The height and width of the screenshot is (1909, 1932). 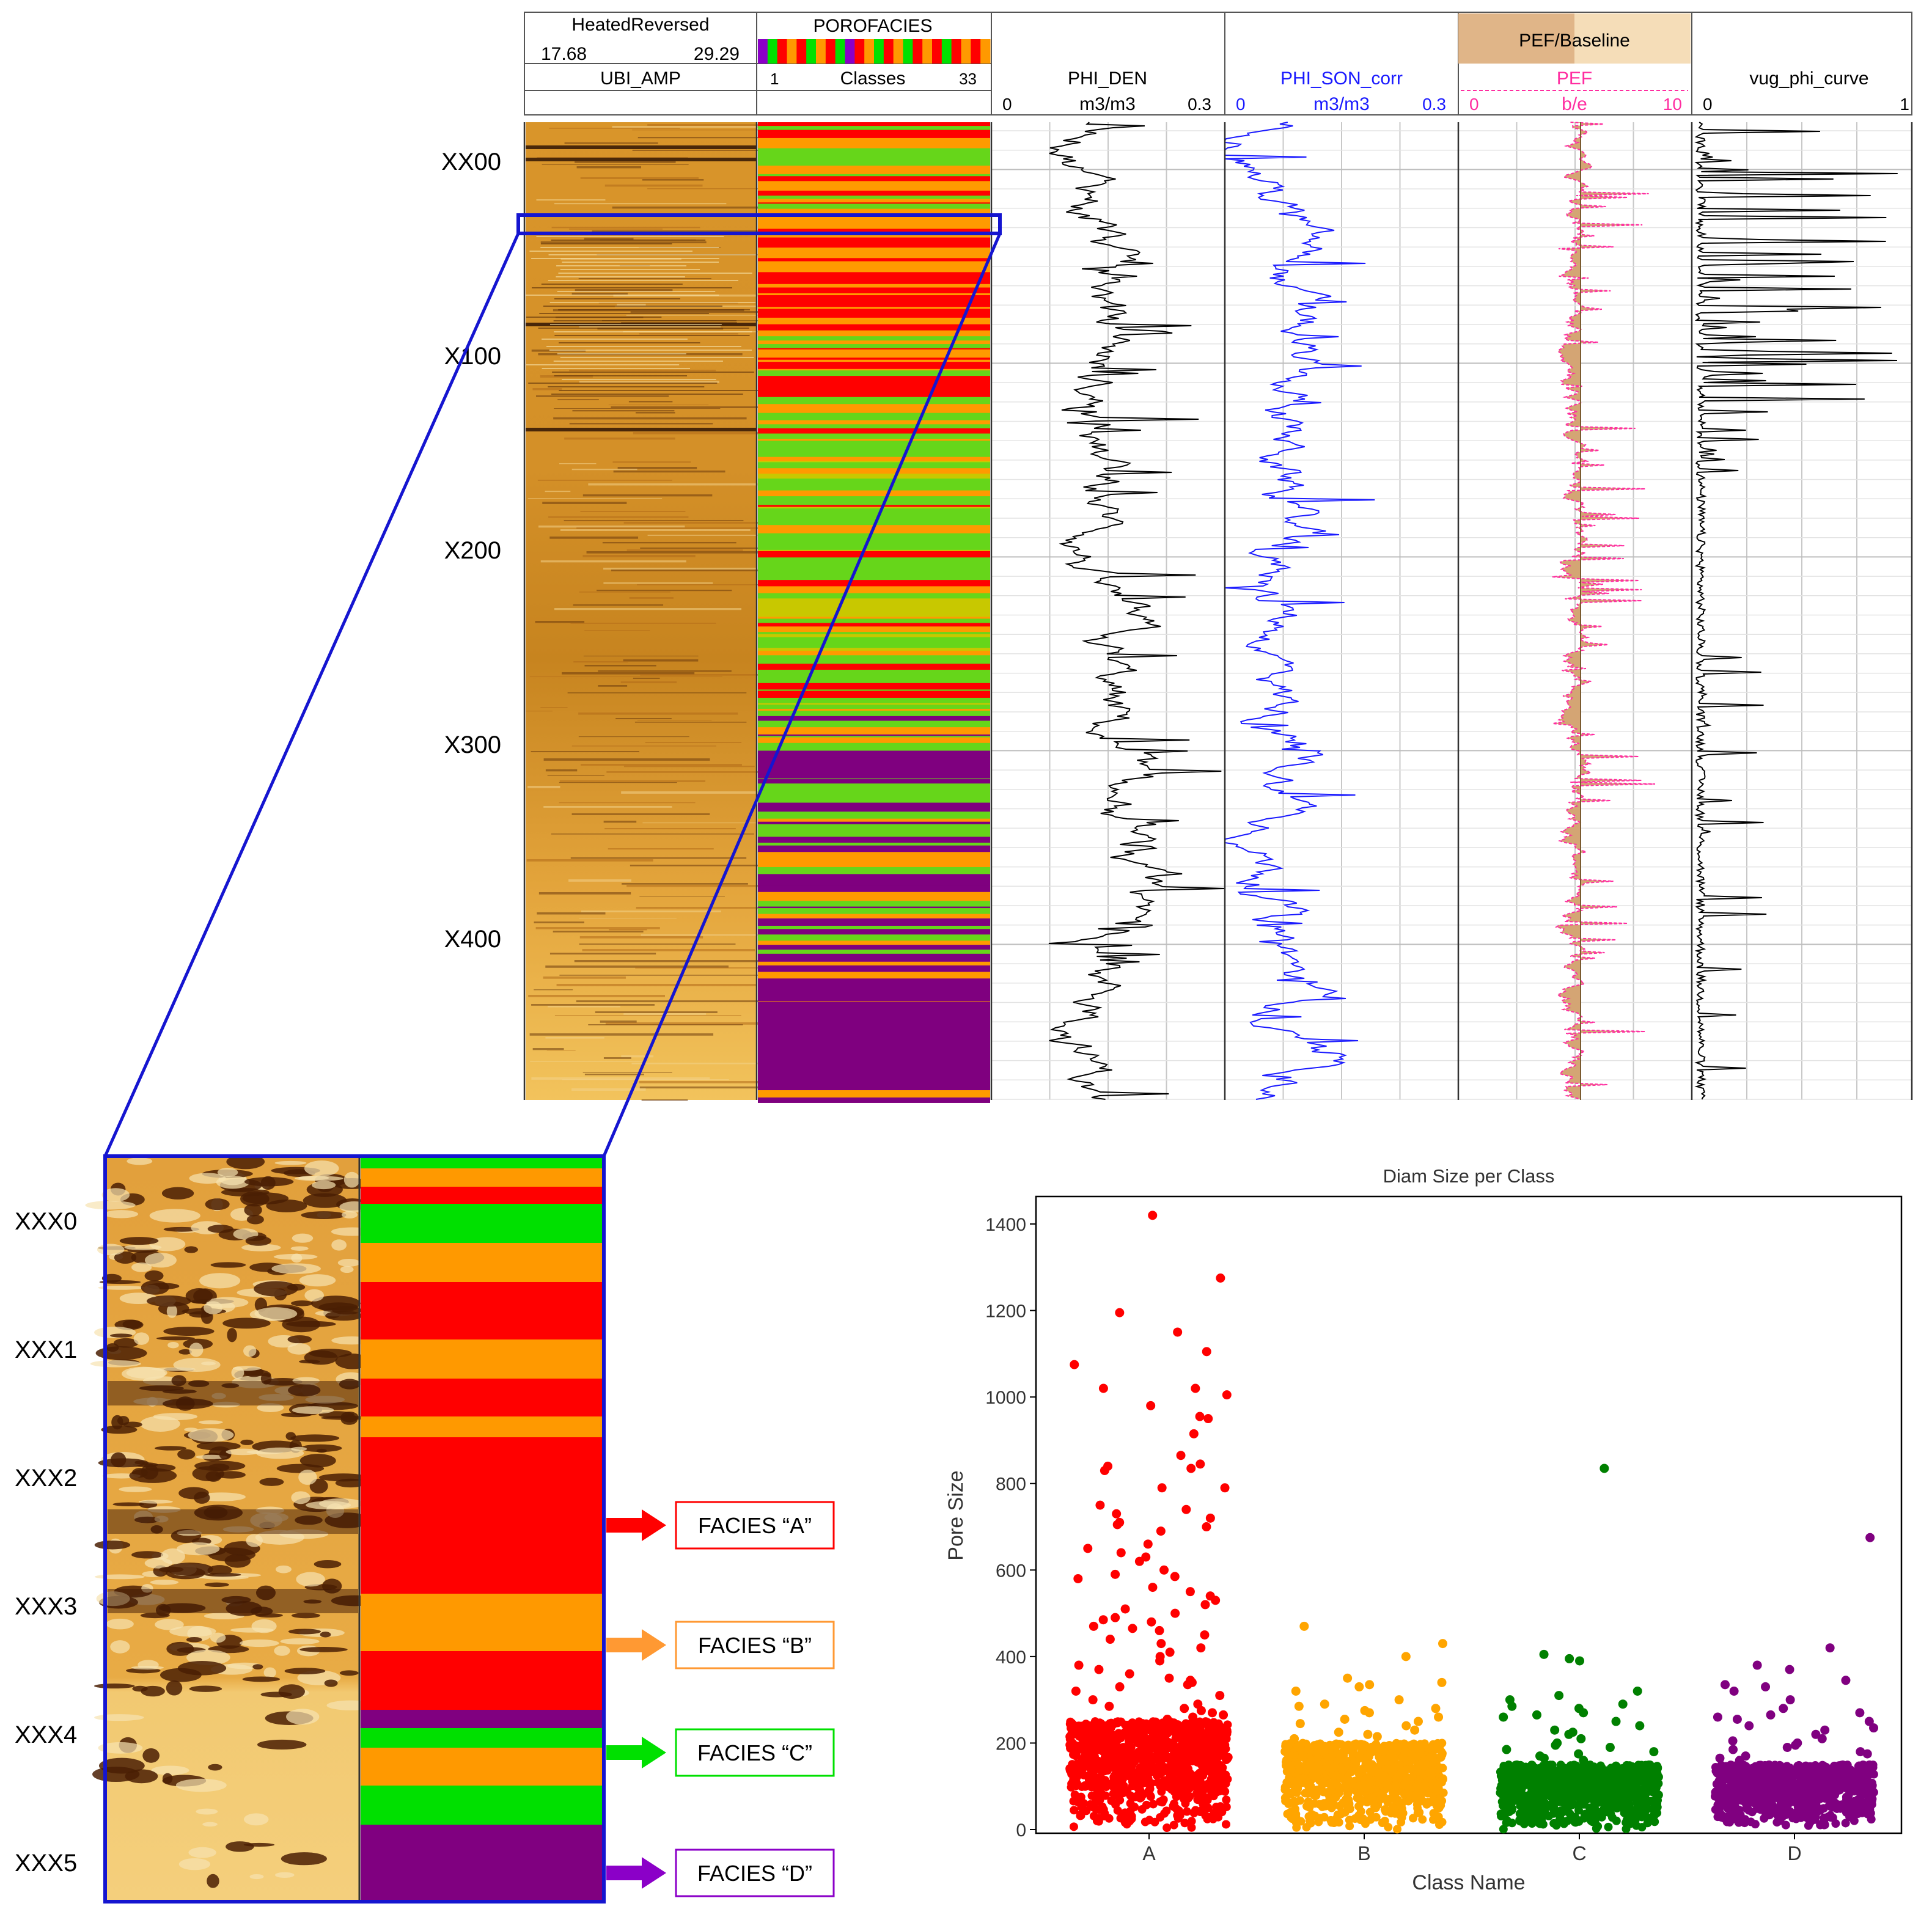 I want to click on y-tick-label: 800, so click(x=1011, y=1485).